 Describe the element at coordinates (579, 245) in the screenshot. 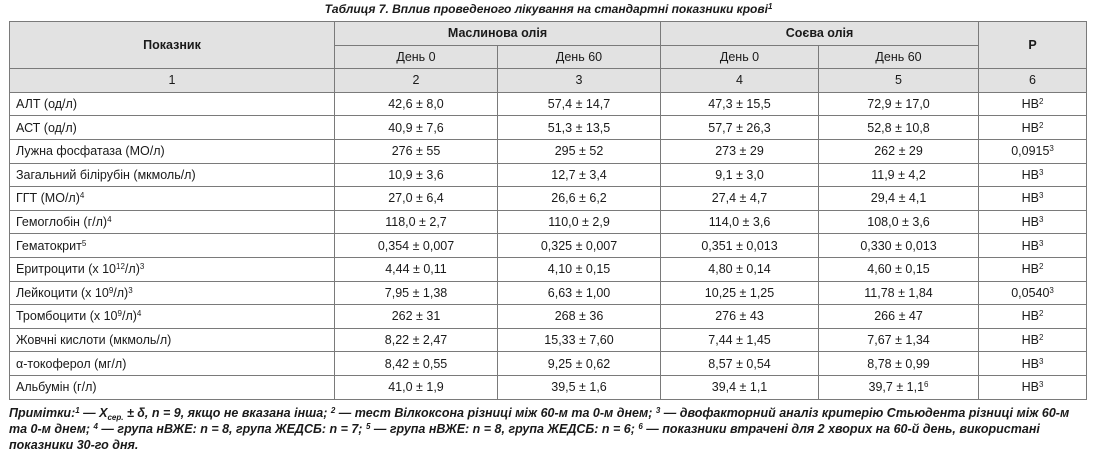

I see `olive-day60-value: 0,325 ± 0,007` at that location.